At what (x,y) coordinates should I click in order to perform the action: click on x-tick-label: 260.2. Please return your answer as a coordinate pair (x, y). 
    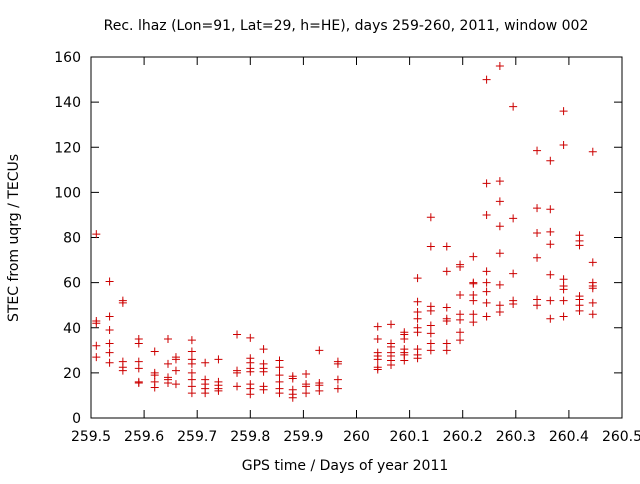
    Looking at the image, I should click on (463, 437).